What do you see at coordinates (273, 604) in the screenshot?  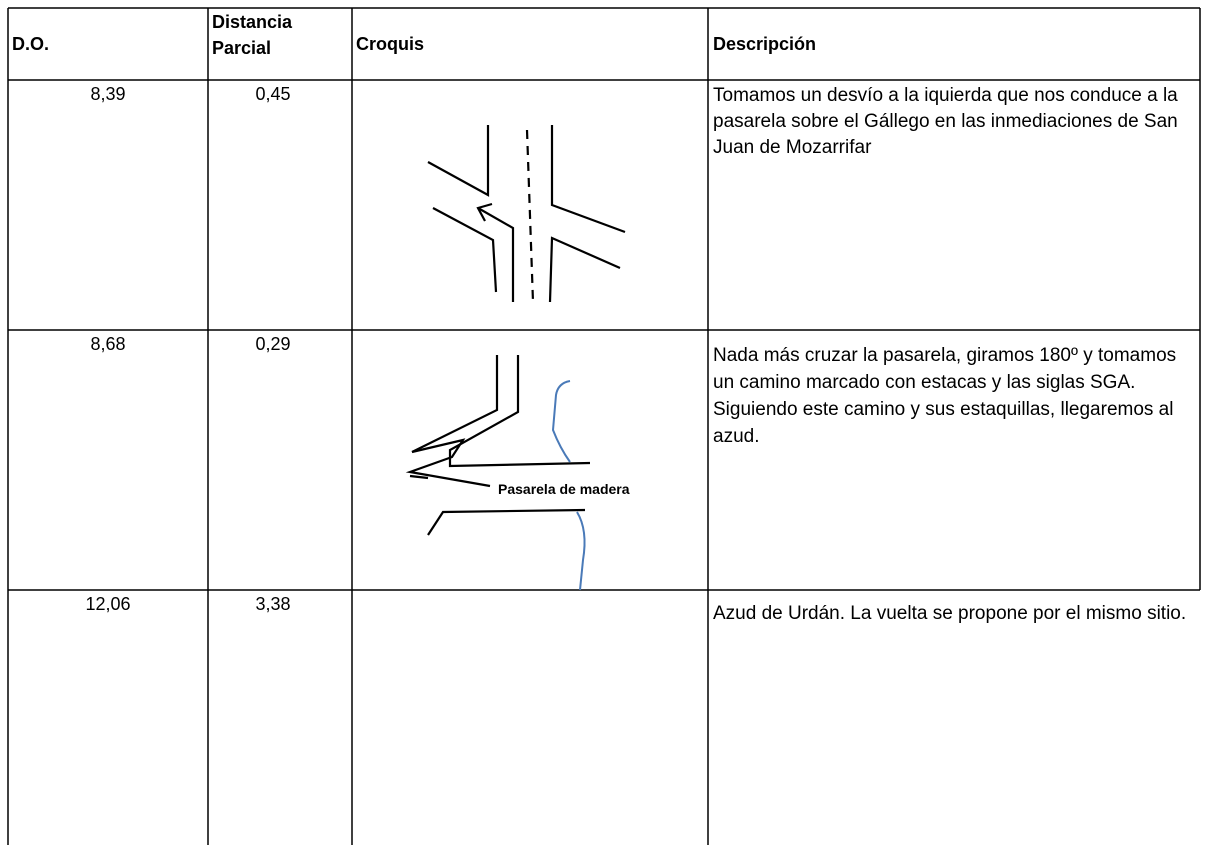 I see `parcial-cell: 3,38` at bounding box center [273, 604].